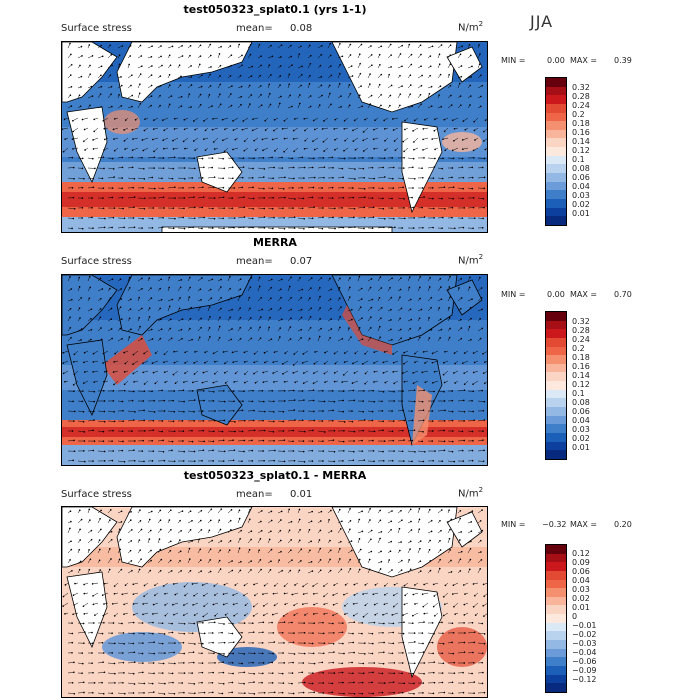 This screenshot has width=700, height=700. Describe the element at coordinates (471, 27) in the screenshot. I see `units-label: N/m2` at that location.